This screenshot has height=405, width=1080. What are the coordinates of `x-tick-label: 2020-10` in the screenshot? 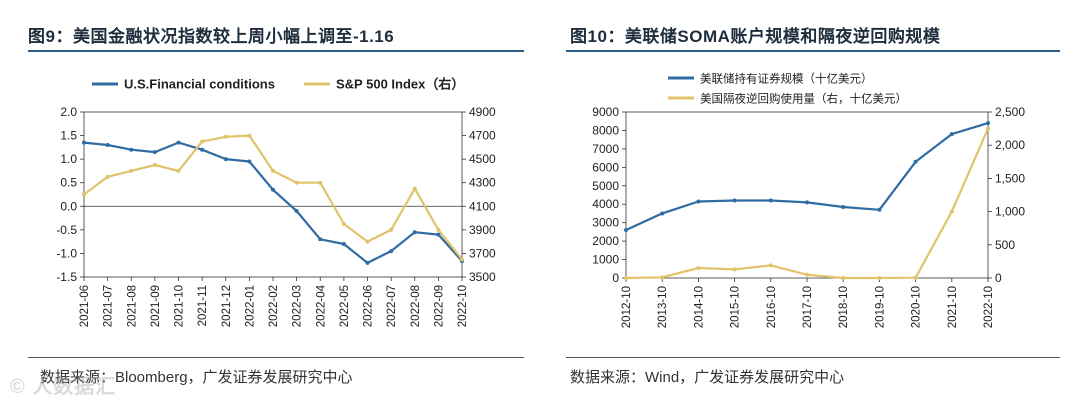 It's located at (917, 307).